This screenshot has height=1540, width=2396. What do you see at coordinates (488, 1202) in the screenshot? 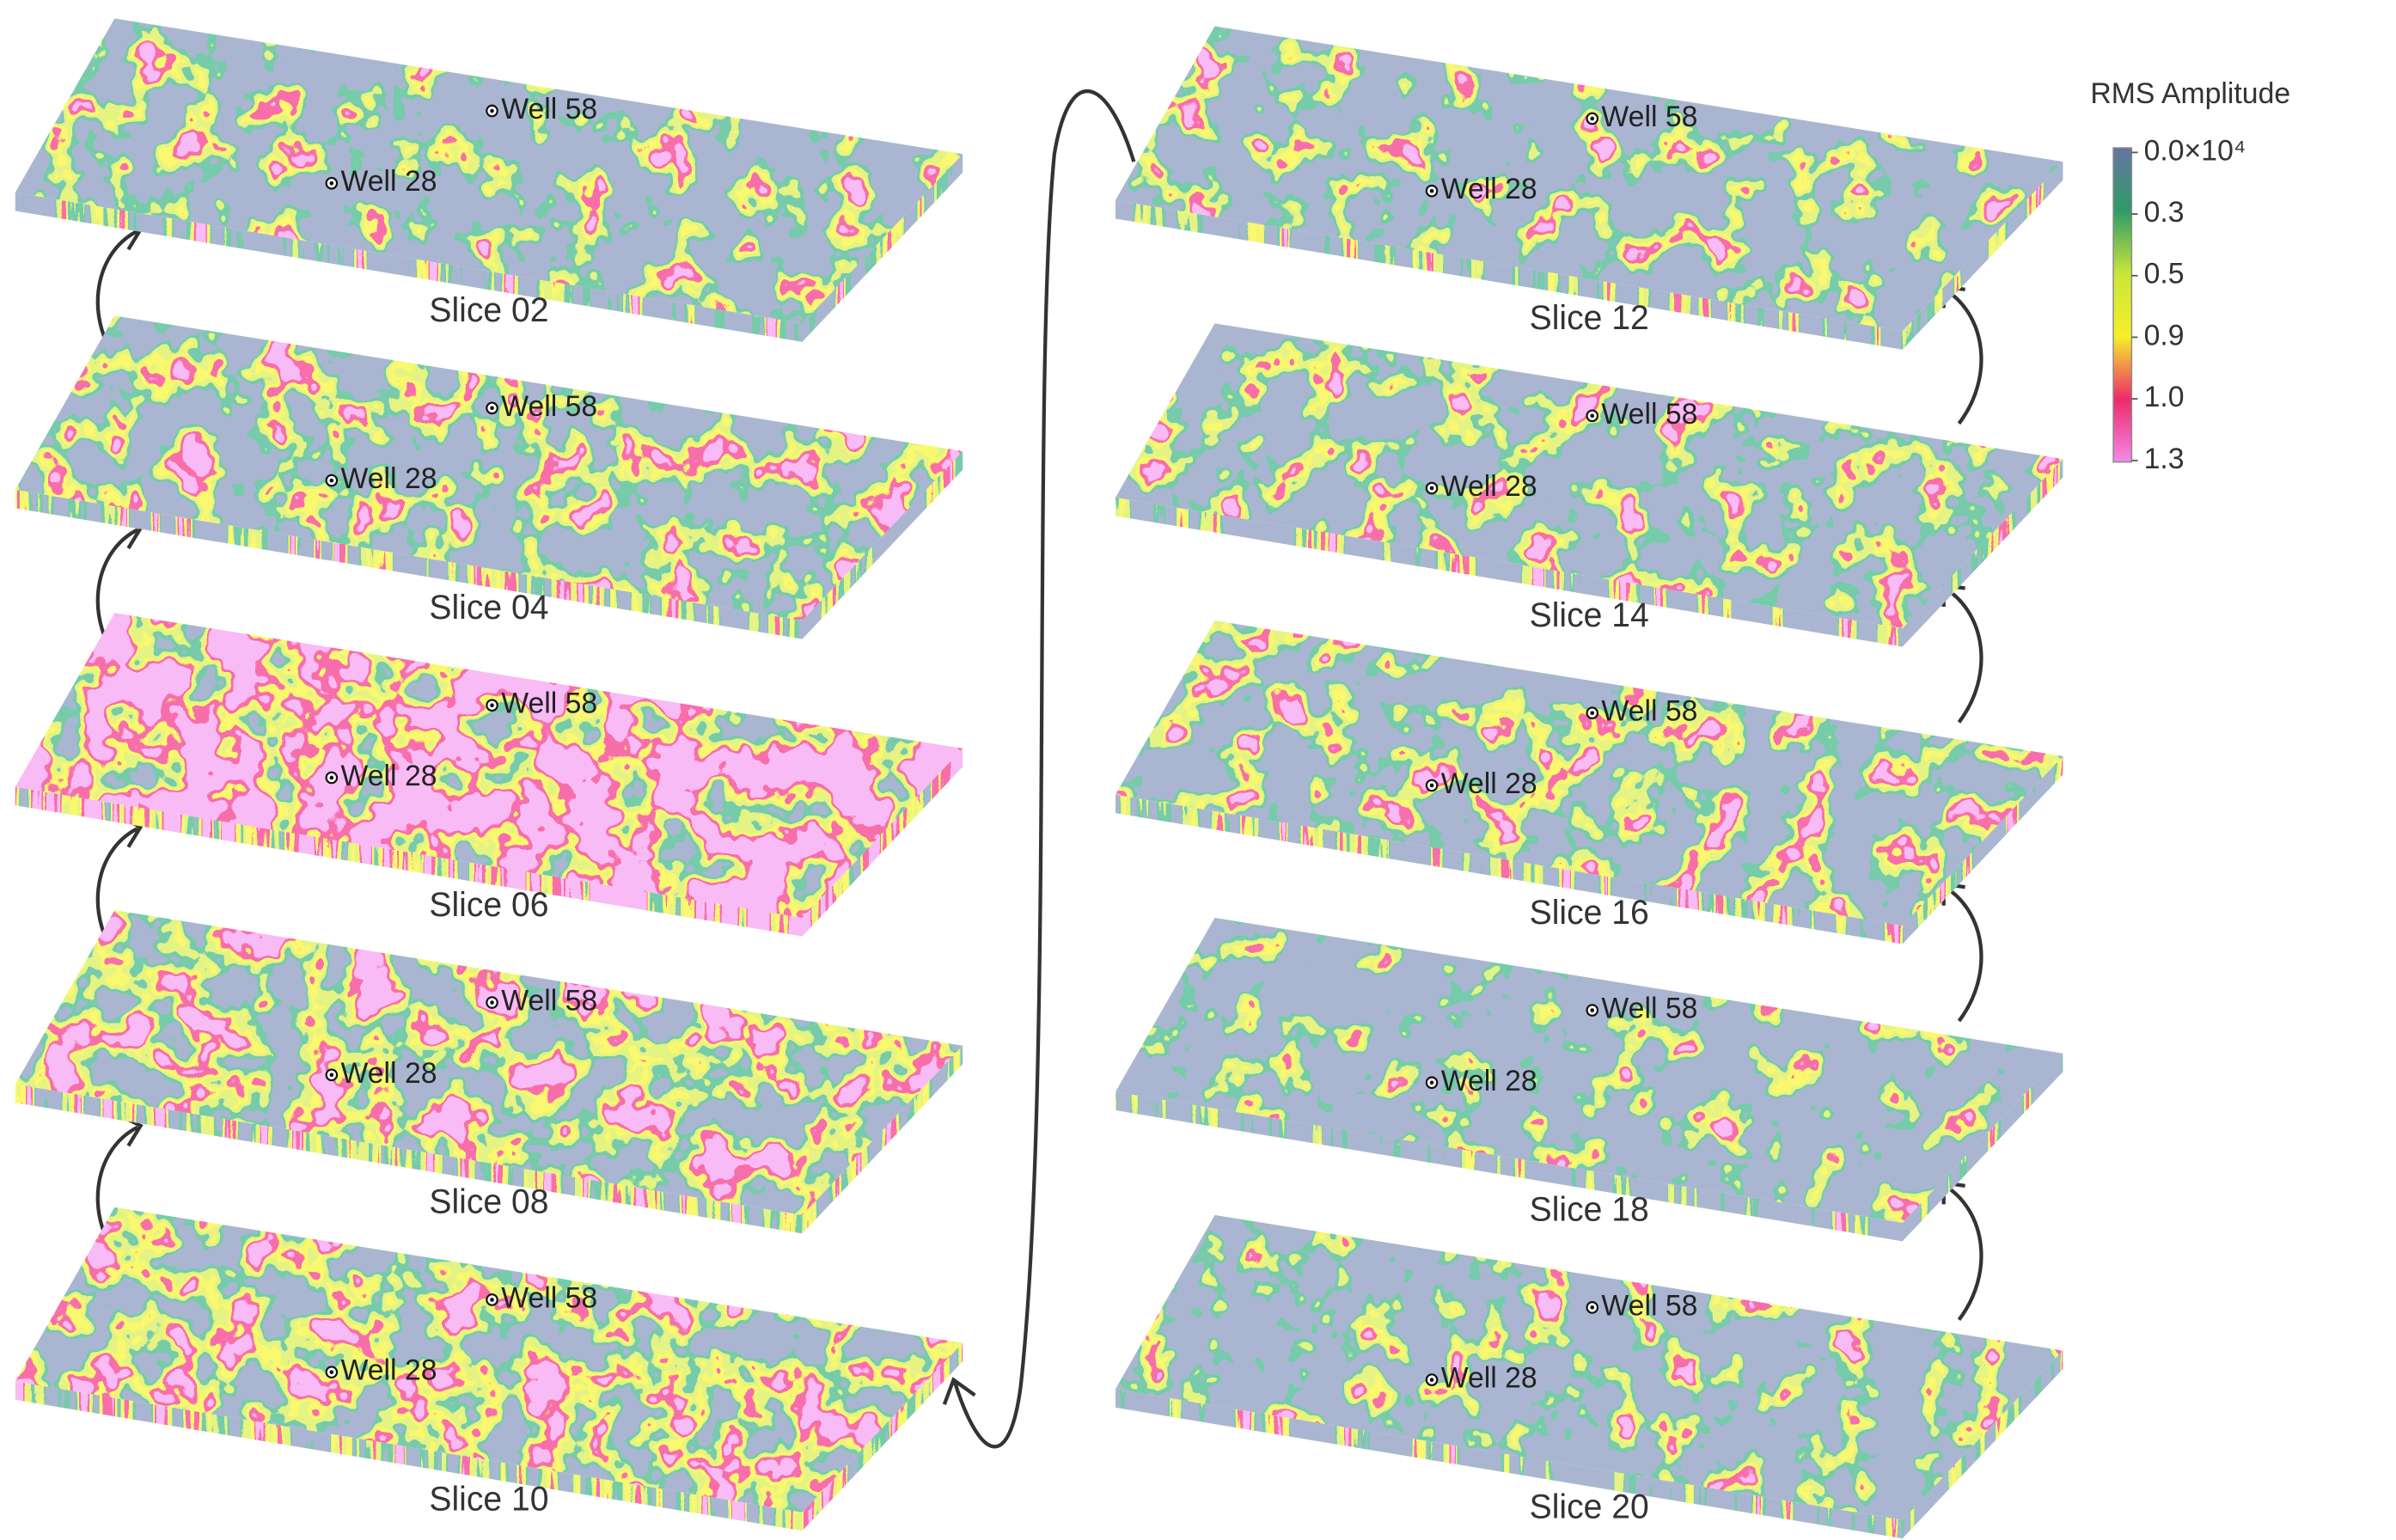
I see `slice-label: Slice 08` at bounding box center [488, 1202].